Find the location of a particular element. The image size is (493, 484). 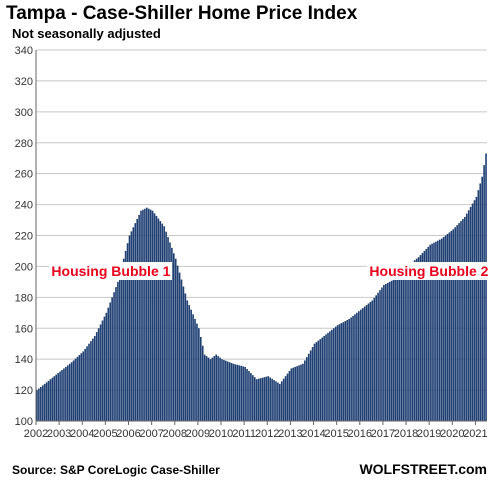

x-tick-label: 2009 is located at coordinates (198, 434).